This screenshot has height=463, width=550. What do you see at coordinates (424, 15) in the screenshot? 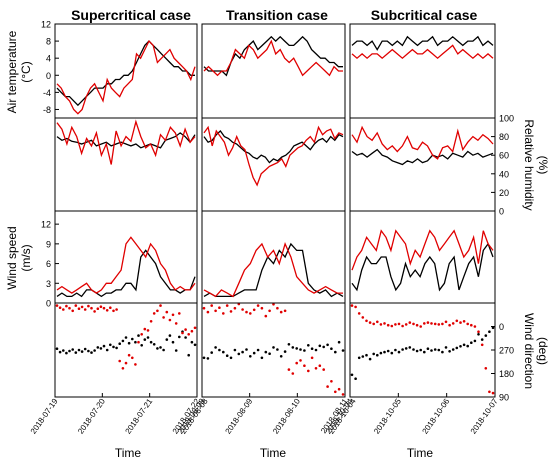
I see `column-title-subcritical: Subcritical case` at bounding box center [424, 15].